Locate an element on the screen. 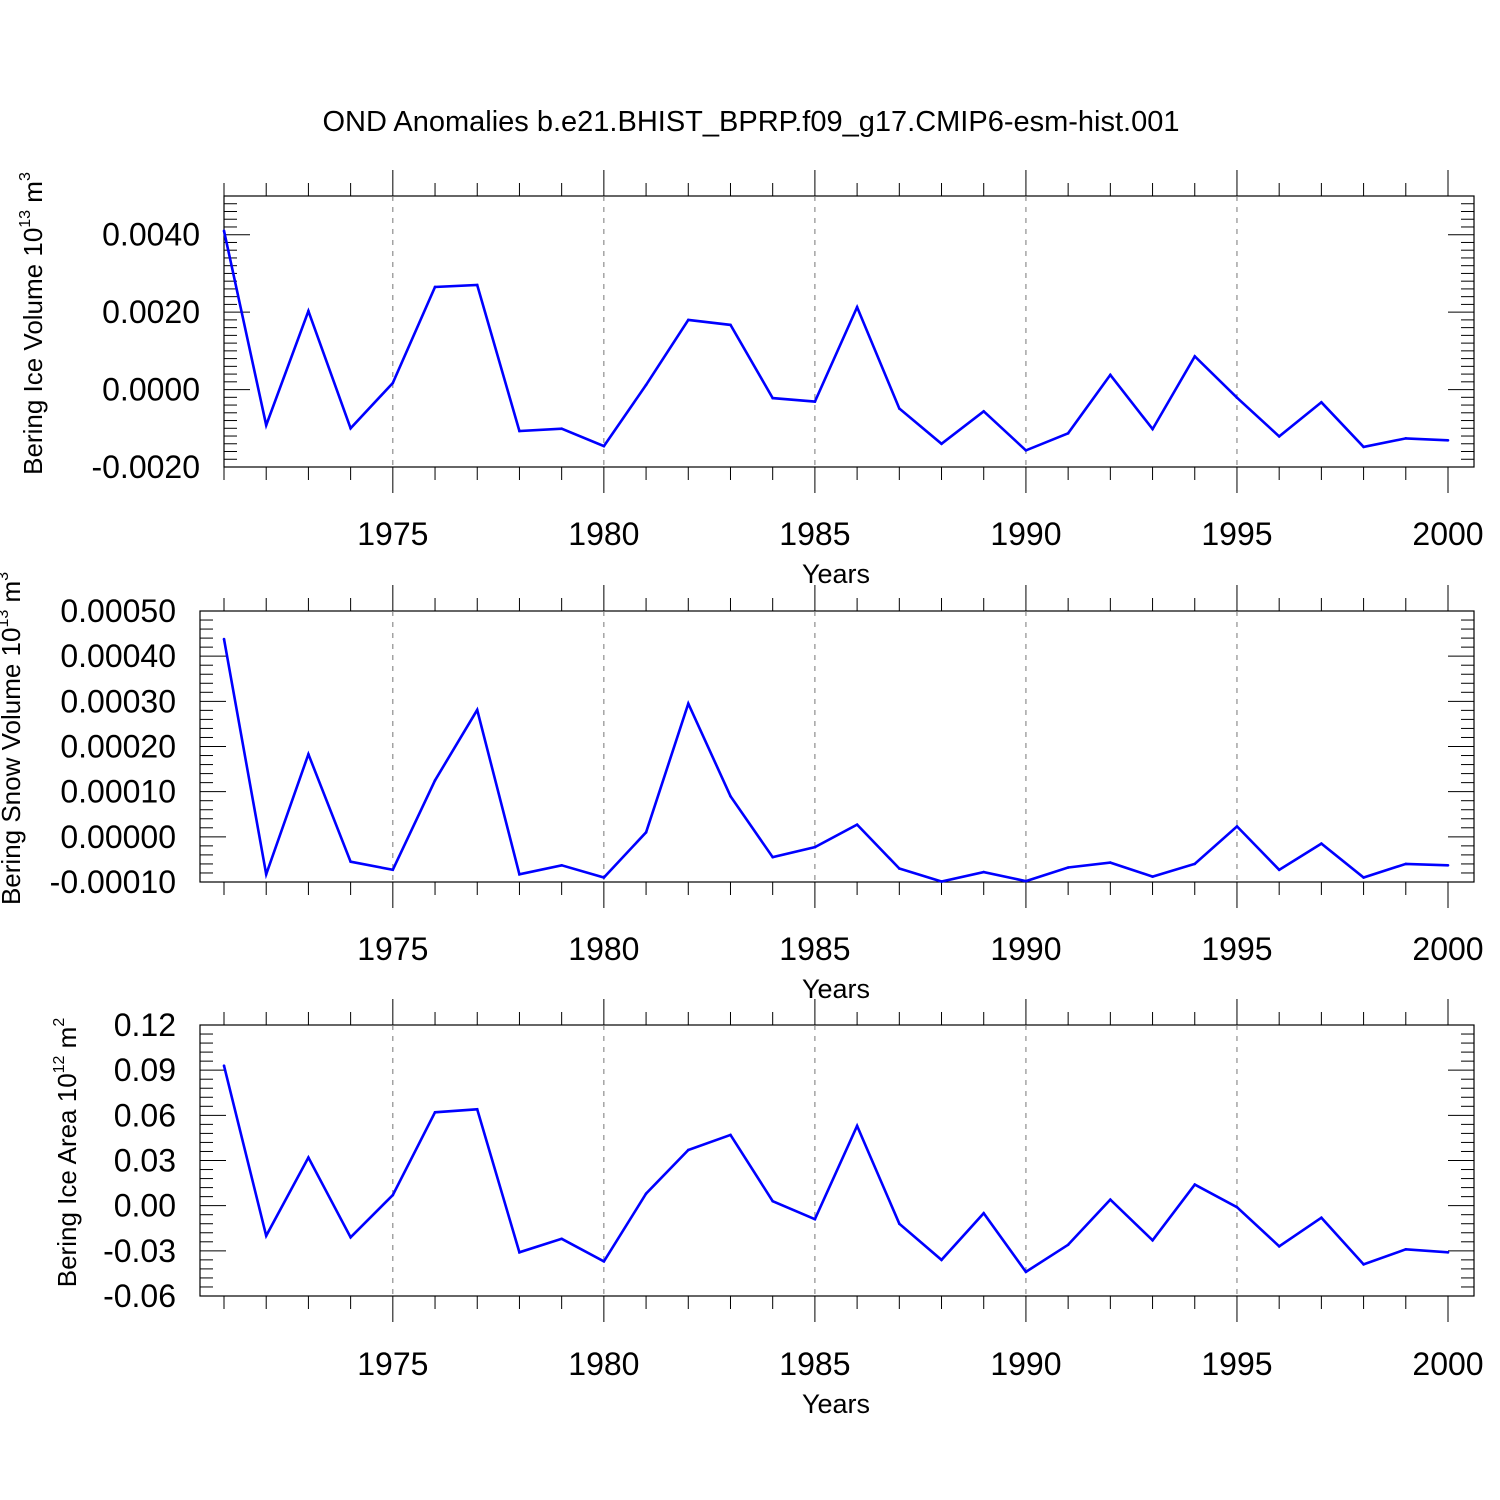  y-label-text: Bering Ice Volume 10 is located at coordinates (33, 351).